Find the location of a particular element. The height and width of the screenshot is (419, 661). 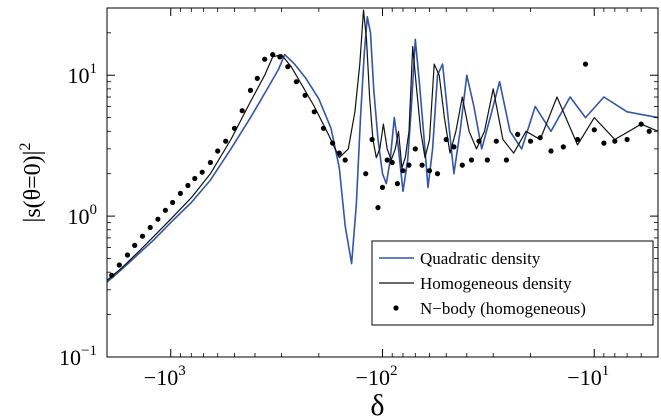

legend-swatch-n-body-homogeneous is located at coordinates (395, 307).